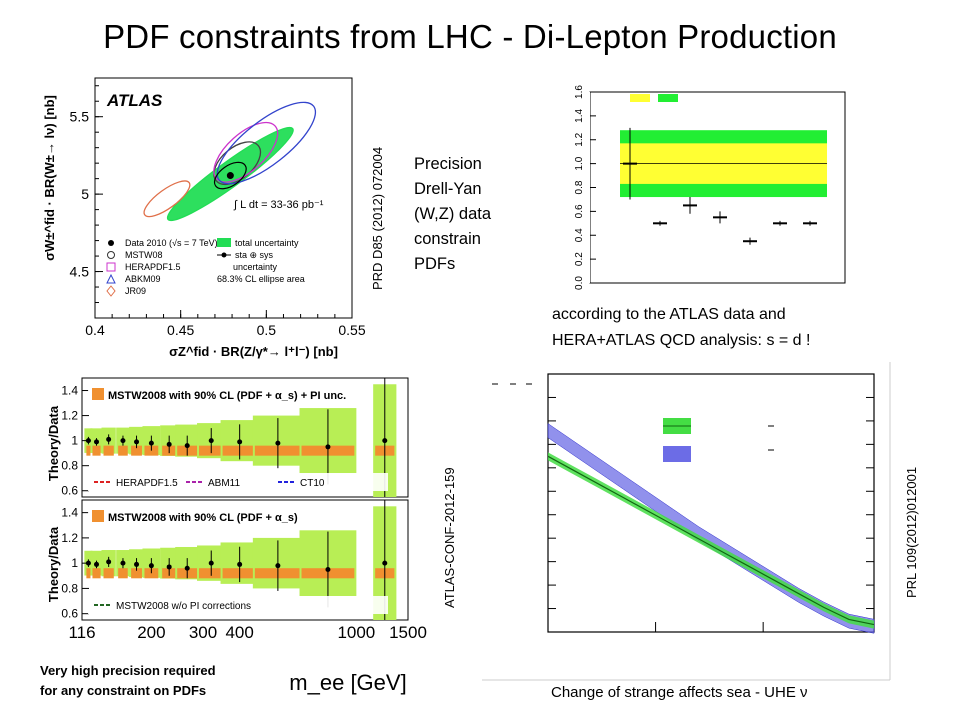 This screenshot has height=720, width=960. What do you see at coordinates (911, 532) in the screenshot?
I see `prl-reference: PRL 109(2012)012001` at bounding box center [911, 532].